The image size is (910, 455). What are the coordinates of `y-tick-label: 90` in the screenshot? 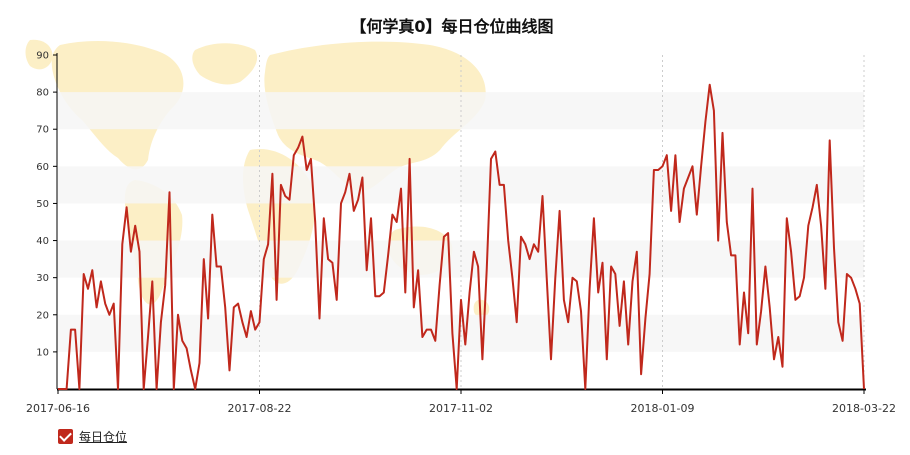 It's located at (42, 56).